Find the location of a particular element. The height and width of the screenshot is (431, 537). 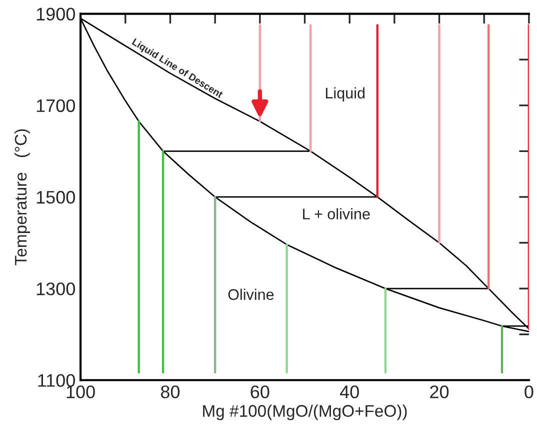

y-tick-label: 1900 is located at coordinates (55, 14).